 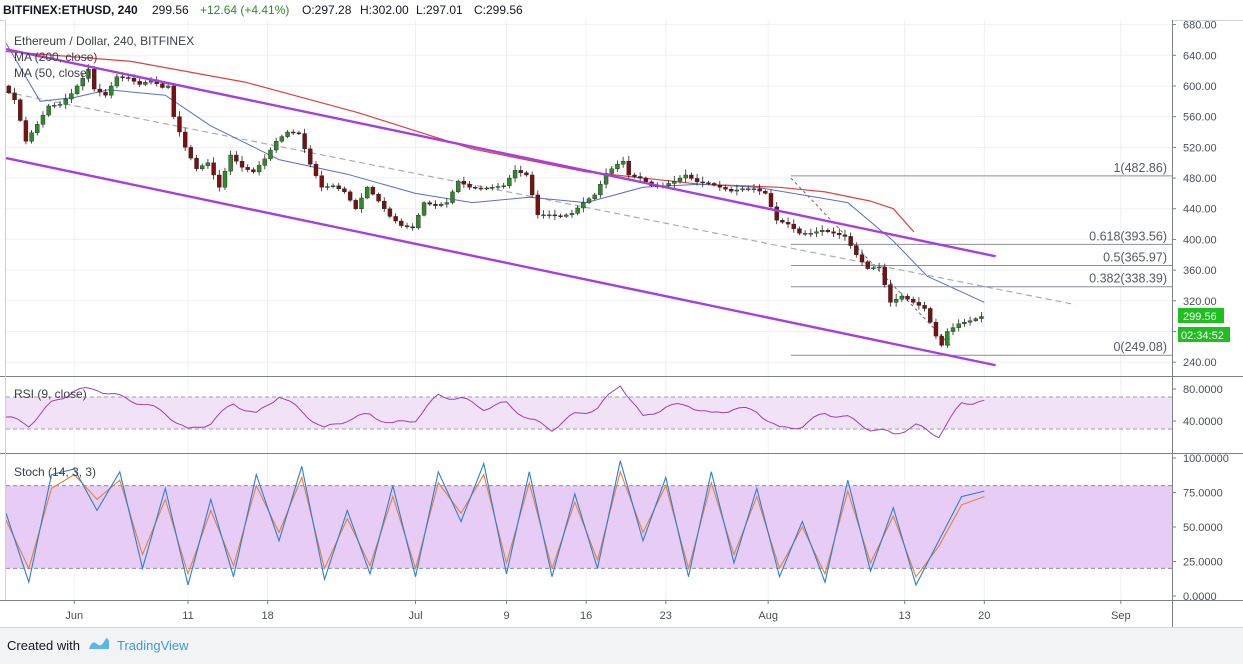 What do you see at coordinates (99, 644) in the screenshot?
I see `tradingview-logo-icon` at bounding box center [99, 644].